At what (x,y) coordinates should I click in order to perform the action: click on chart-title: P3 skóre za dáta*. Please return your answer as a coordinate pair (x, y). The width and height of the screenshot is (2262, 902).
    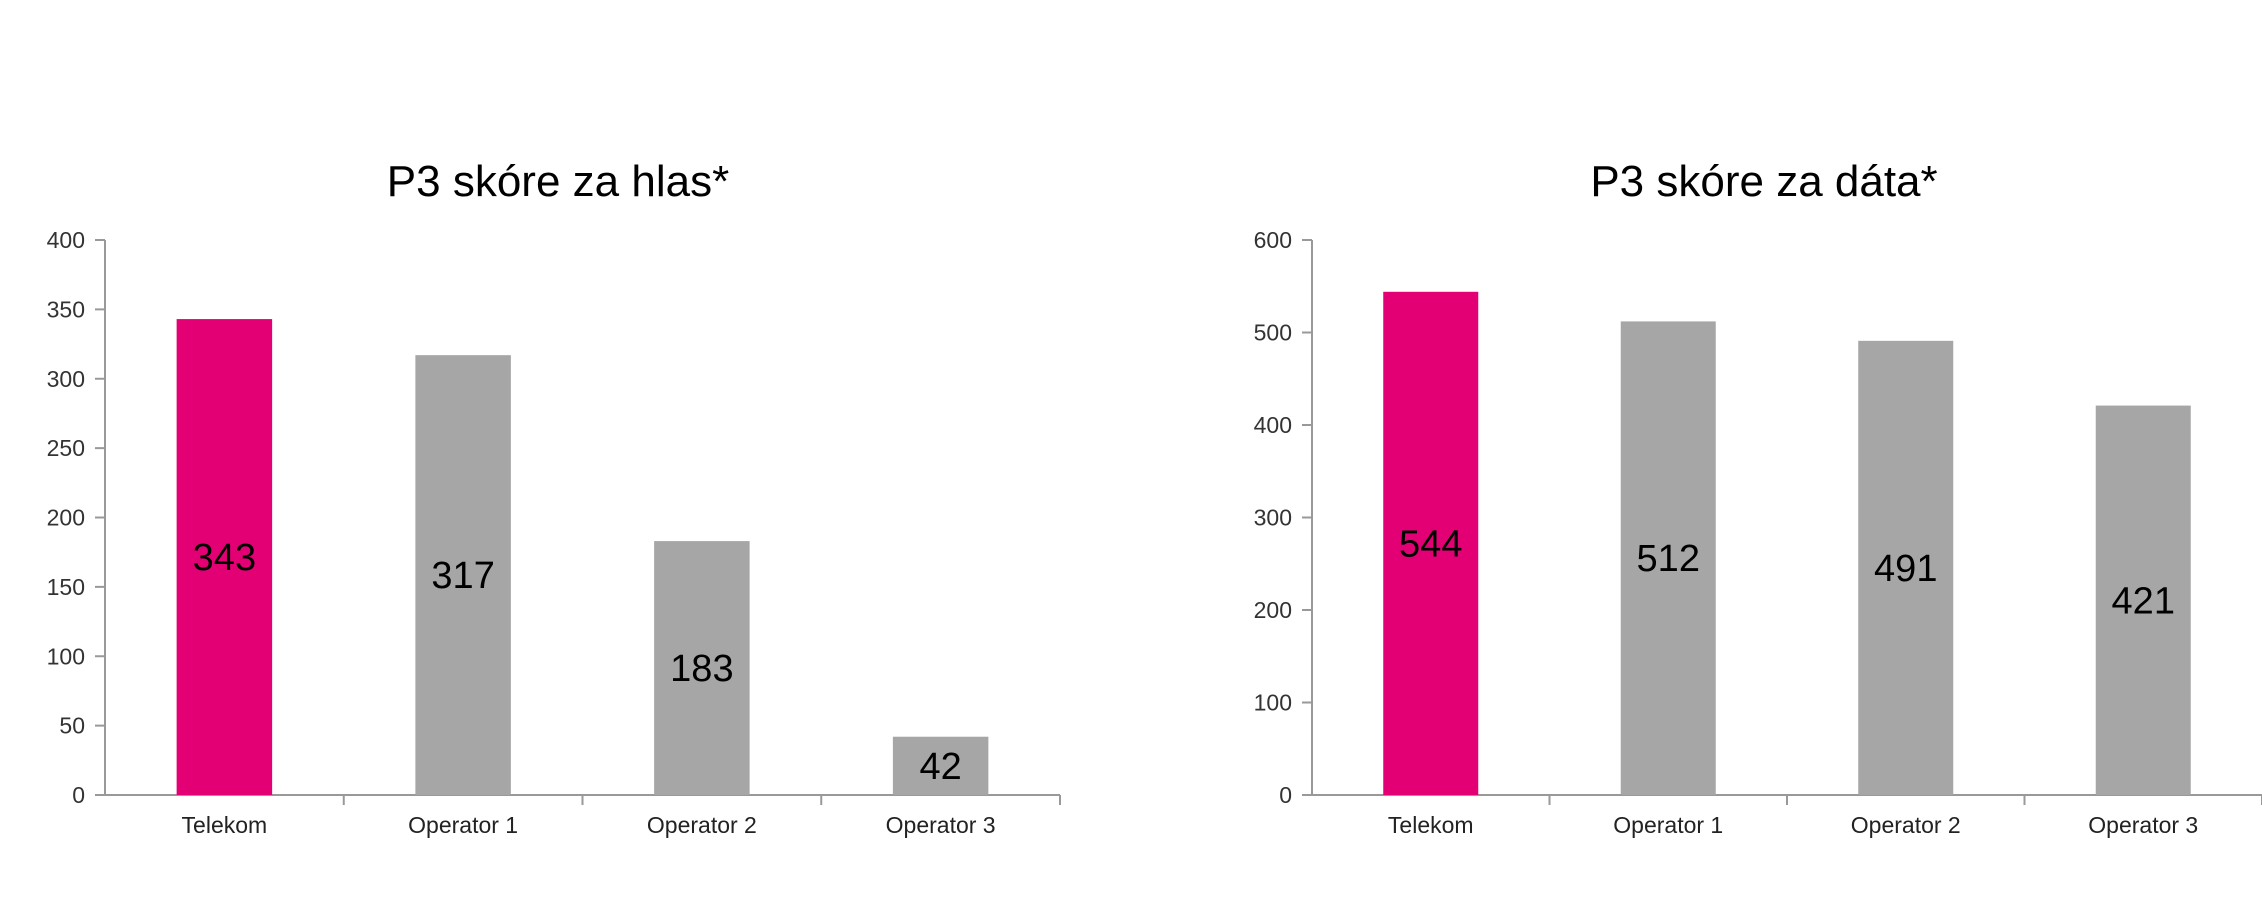
    Looking at the image, I should click on (1763, 181).